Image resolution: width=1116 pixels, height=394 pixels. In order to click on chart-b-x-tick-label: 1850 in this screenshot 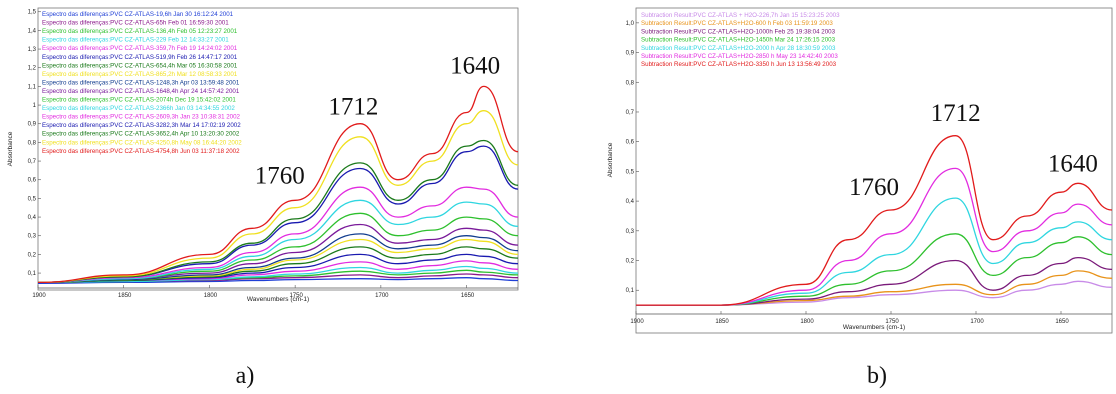, I will do `click(722, 322)`.